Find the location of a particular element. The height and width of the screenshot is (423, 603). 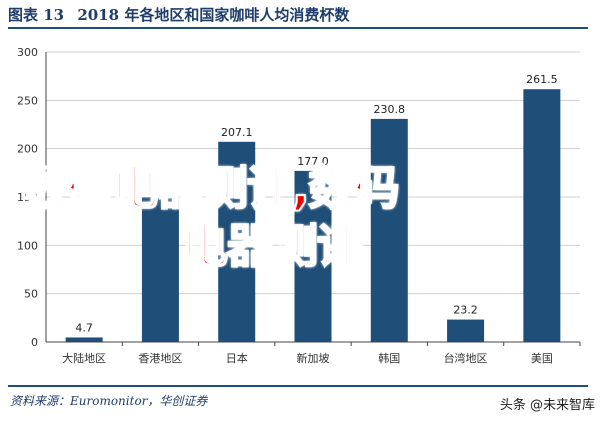

y-tick-label: 250 is located at coordinates (27, 100).